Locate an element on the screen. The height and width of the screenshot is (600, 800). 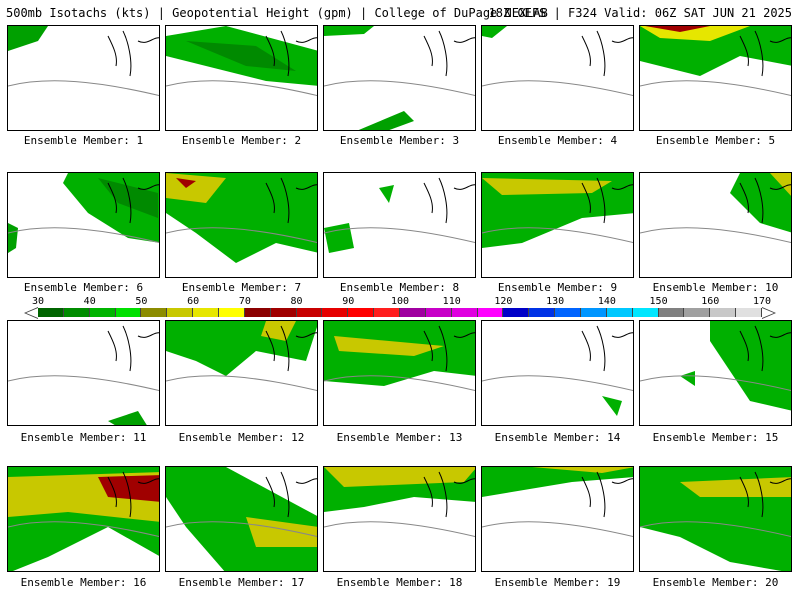
colorbar-tick-label: 120 is located at coordinates (503, 301).